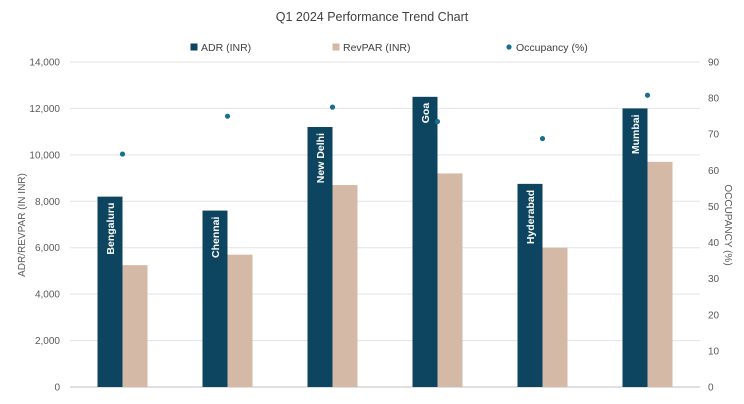 Image resolution: width=744 pixels, height=404 pixels. I want to click on y2-tick-label: 80, so click(714, 99).